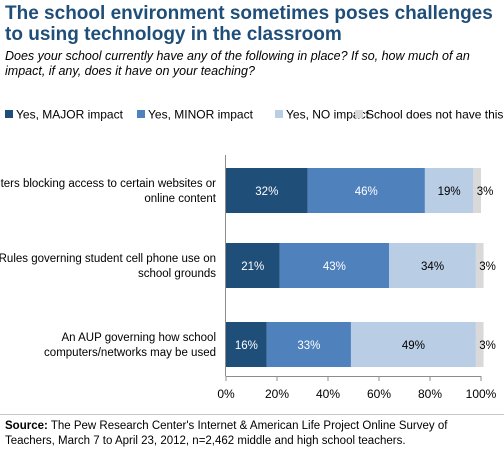 The image size is (504, 466). I want to click on category-label-3-line-2: computers/networks may be used, so click(130, 353).